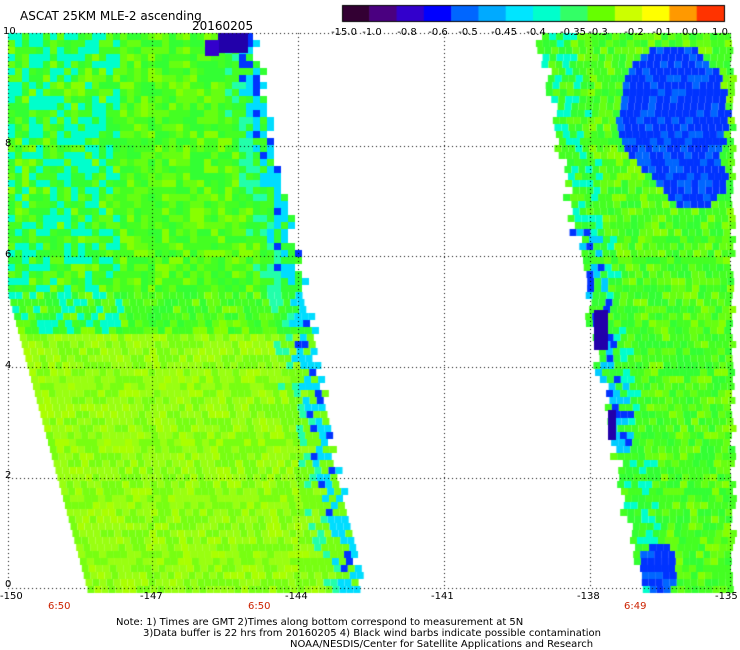 This screenshot has height=650, width=740. Describe the element at coordinates (11, 596) in the screenshot. I see `x-tick: -150` at that location.